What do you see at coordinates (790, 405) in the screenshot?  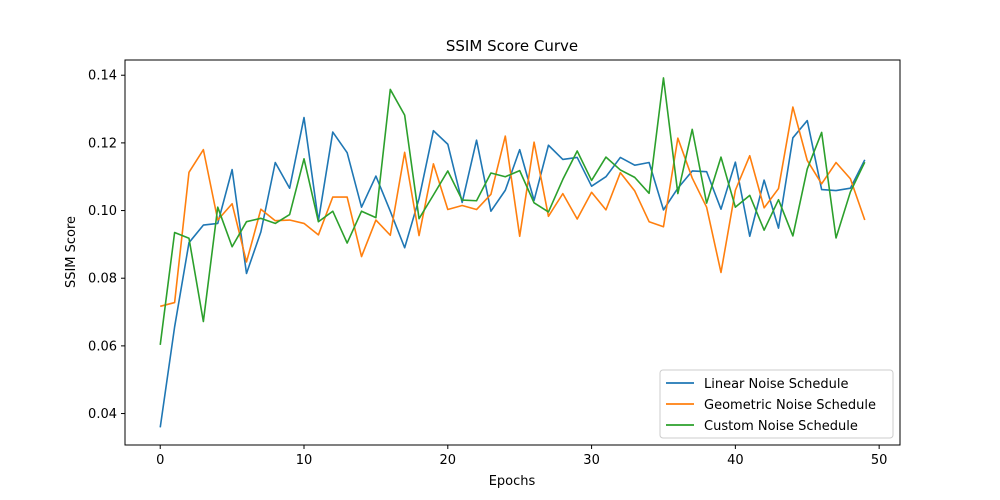 I see `legend-label: Geometric Noise Schedule` at bounding box center [790, 405].